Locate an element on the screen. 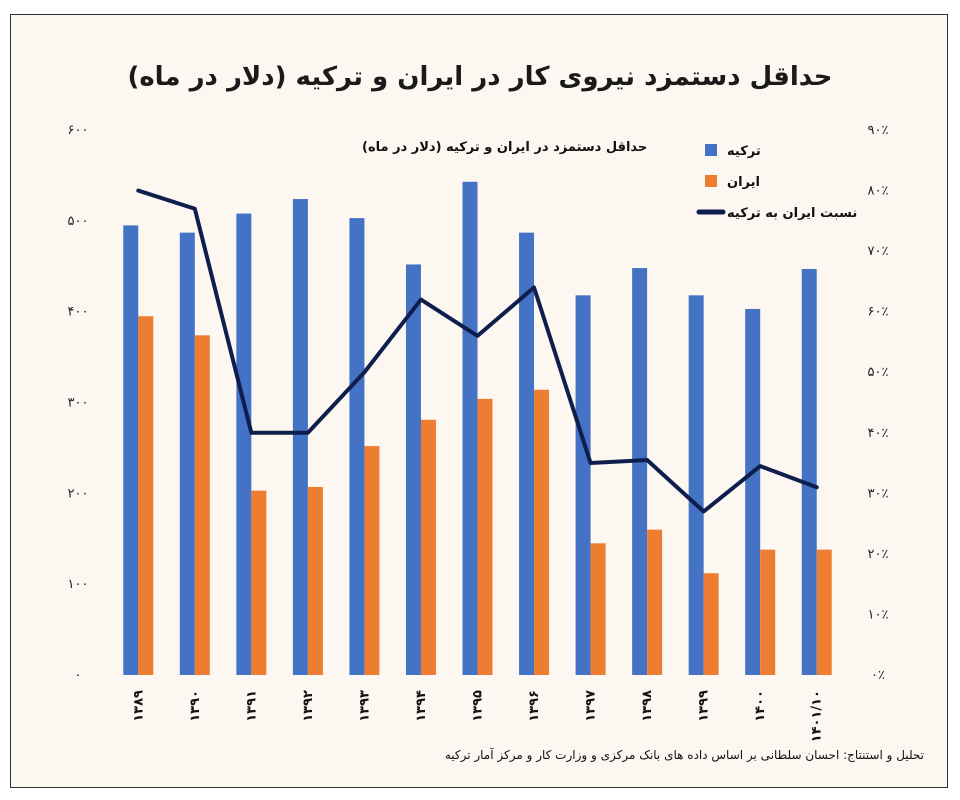  y-left-tick-label: ۰ is located at coordinates (78, 675).